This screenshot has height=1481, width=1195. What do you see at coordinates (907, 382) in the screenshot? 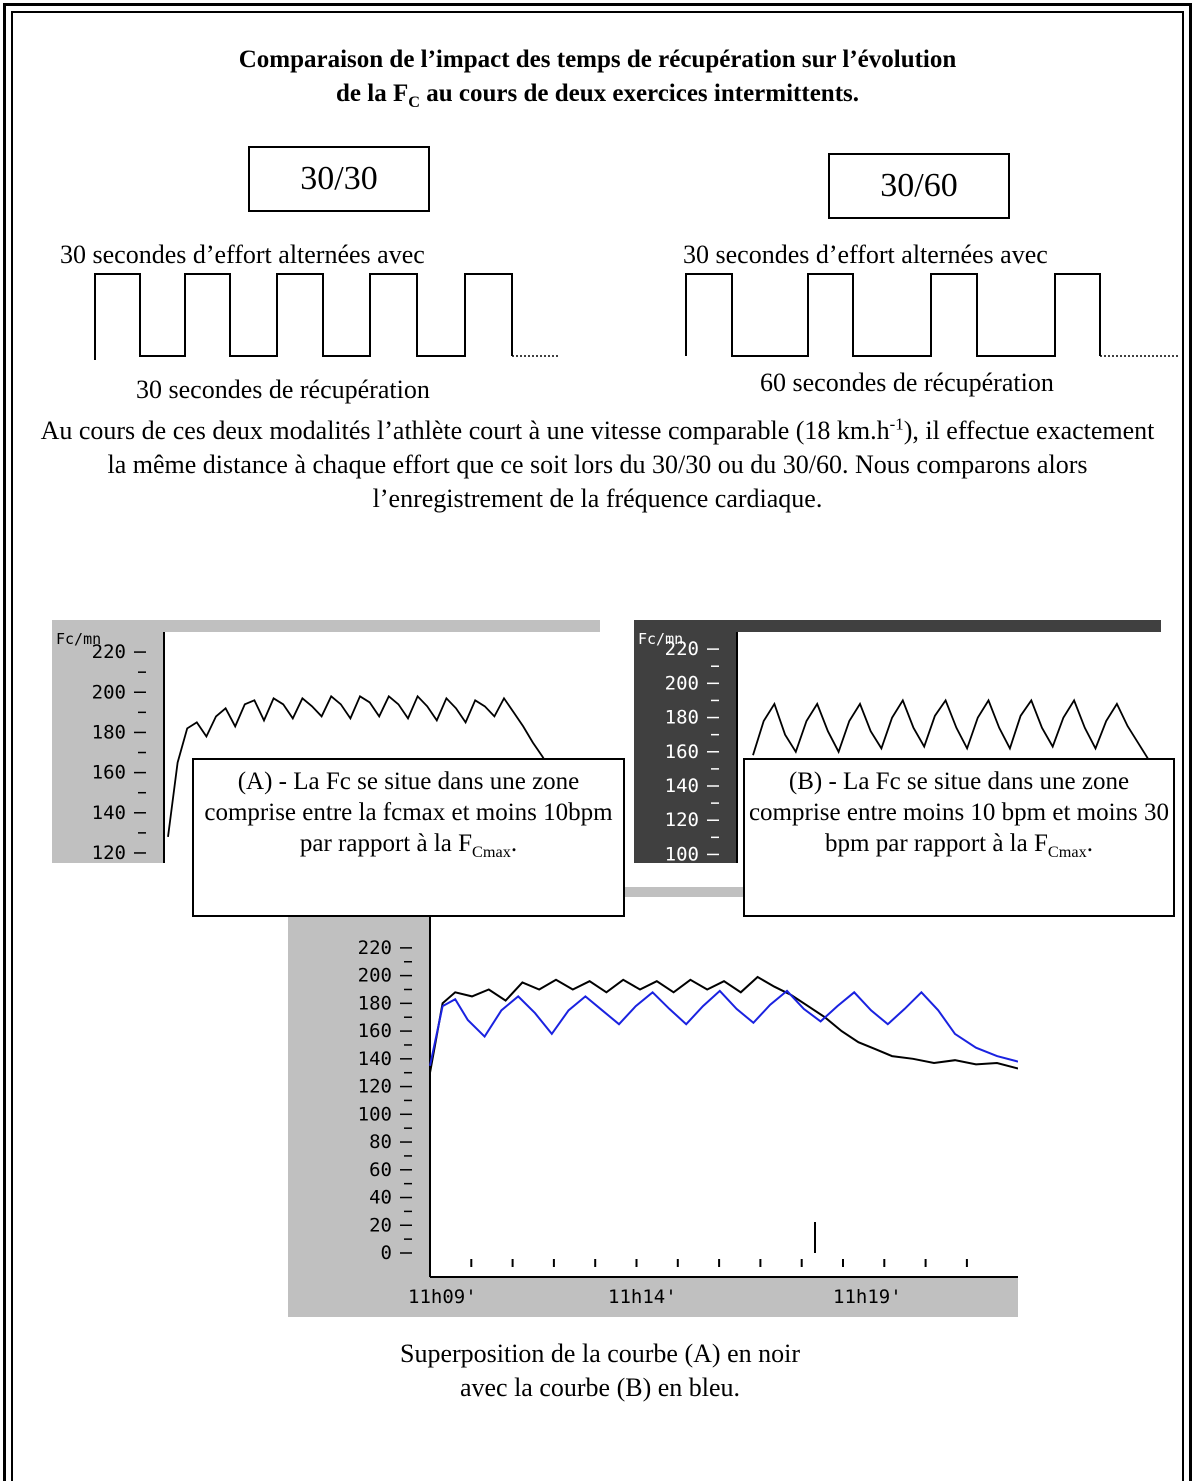
I see `recovery-text-right: 60 secondes de récupération` at bounding box center [907, 382].